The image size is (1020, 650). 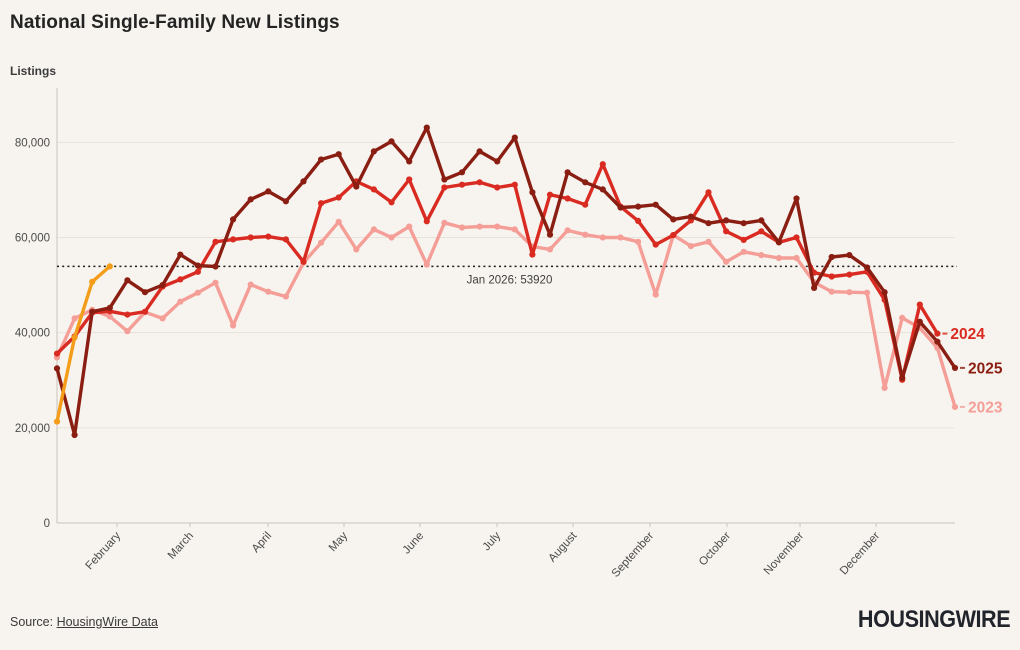 I want to click on series-end-label-2025: 2025, so click(x=985, y=368).